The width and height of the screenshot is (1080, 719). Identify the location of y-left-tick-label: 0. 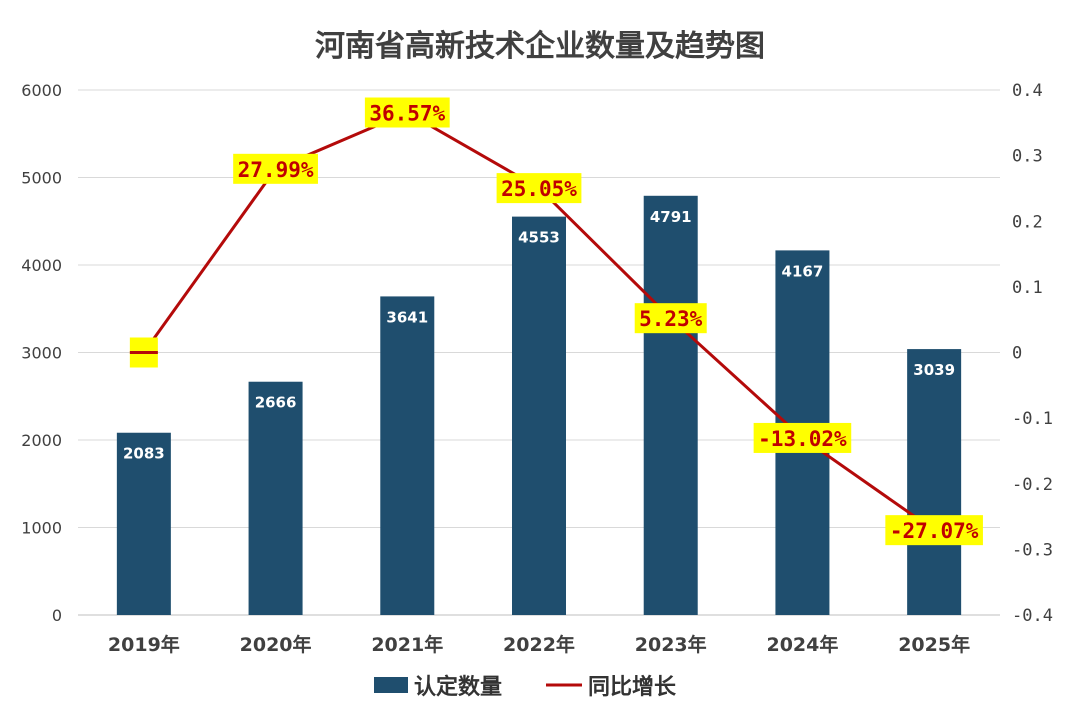
(57, 615).